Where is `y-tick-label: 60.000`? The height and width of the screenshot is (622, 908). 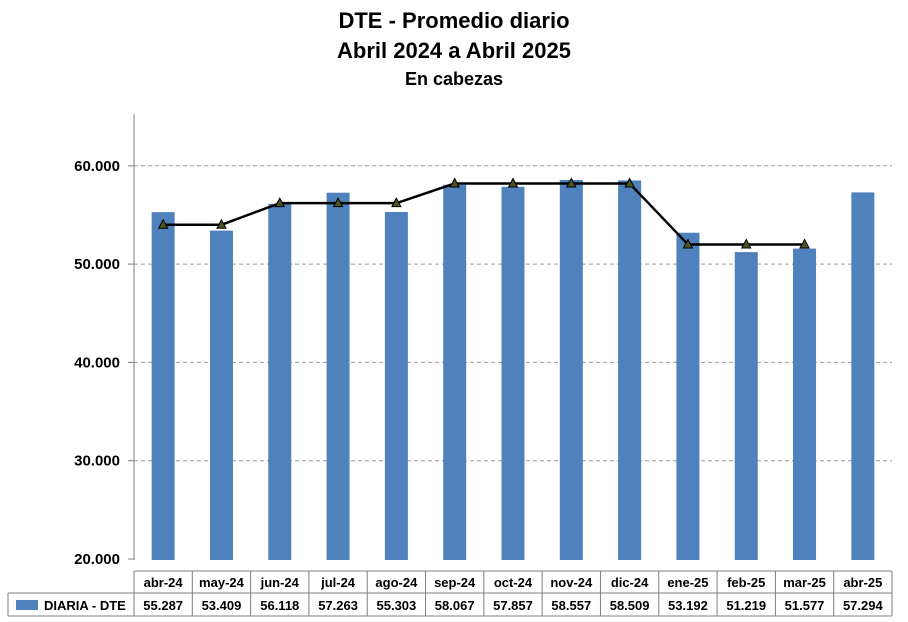 y-tick-label: 60.000 is located at coordinates (97, 166).